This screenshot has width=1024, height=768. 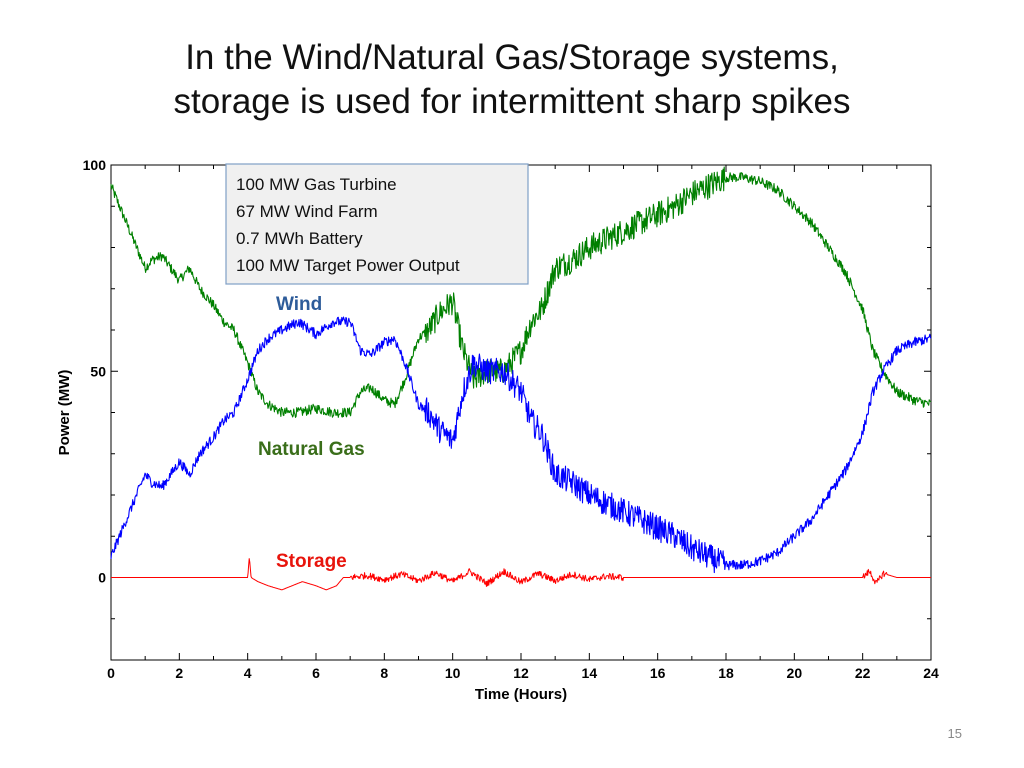 I want to click on x-tick-label: 16, so click(x=658, y=673).